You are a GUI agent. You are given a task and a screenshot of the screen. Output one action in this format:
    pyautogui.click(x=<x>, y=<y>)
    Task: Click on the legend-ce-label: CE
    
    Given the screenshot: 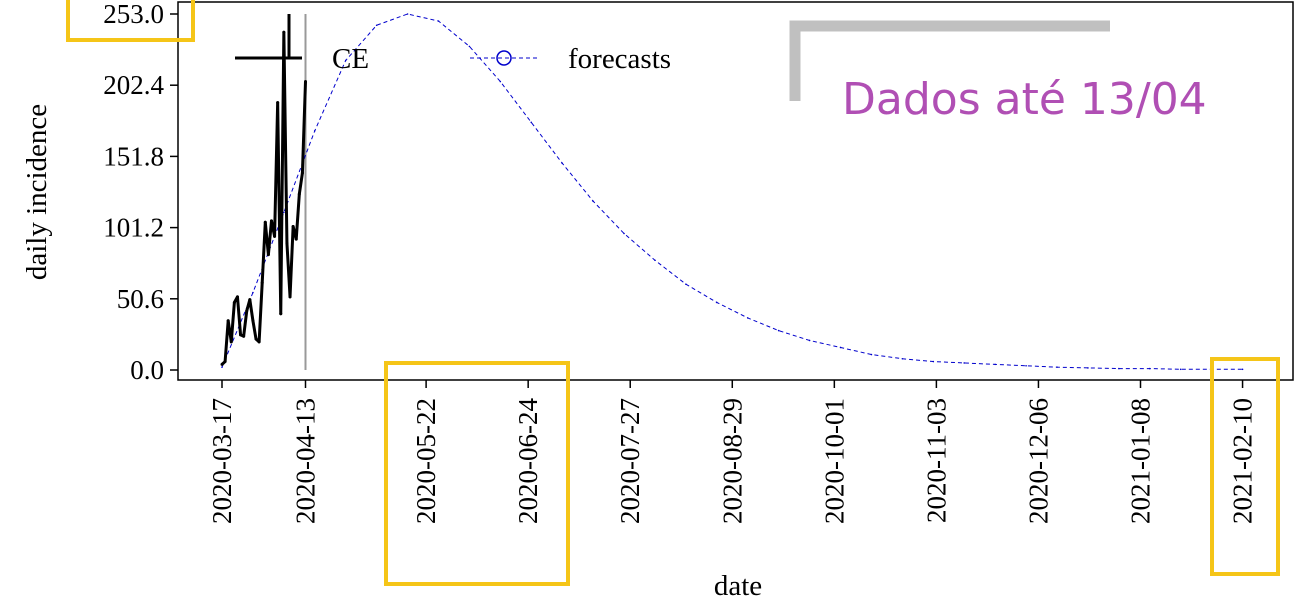 What is the action you would take?
    pyautogui.click(x=350, y=59)
    